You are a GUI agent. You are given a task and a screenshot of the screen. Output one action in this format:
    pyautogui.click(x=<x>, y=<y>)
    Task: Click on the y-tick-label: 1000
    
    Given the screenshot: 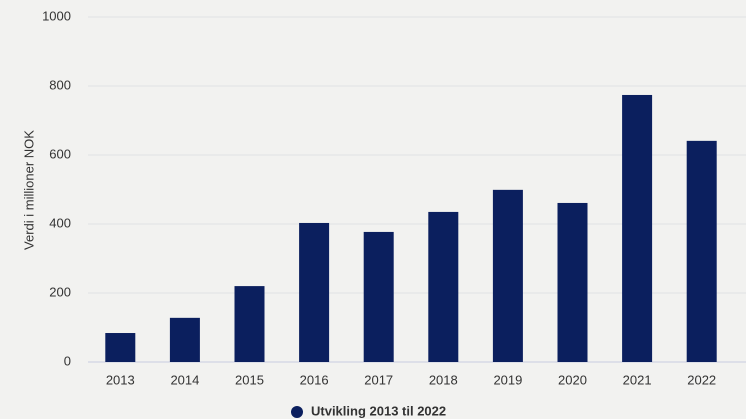 What is the action you would take?
    pyautogui.click(x=56, y=15)
    